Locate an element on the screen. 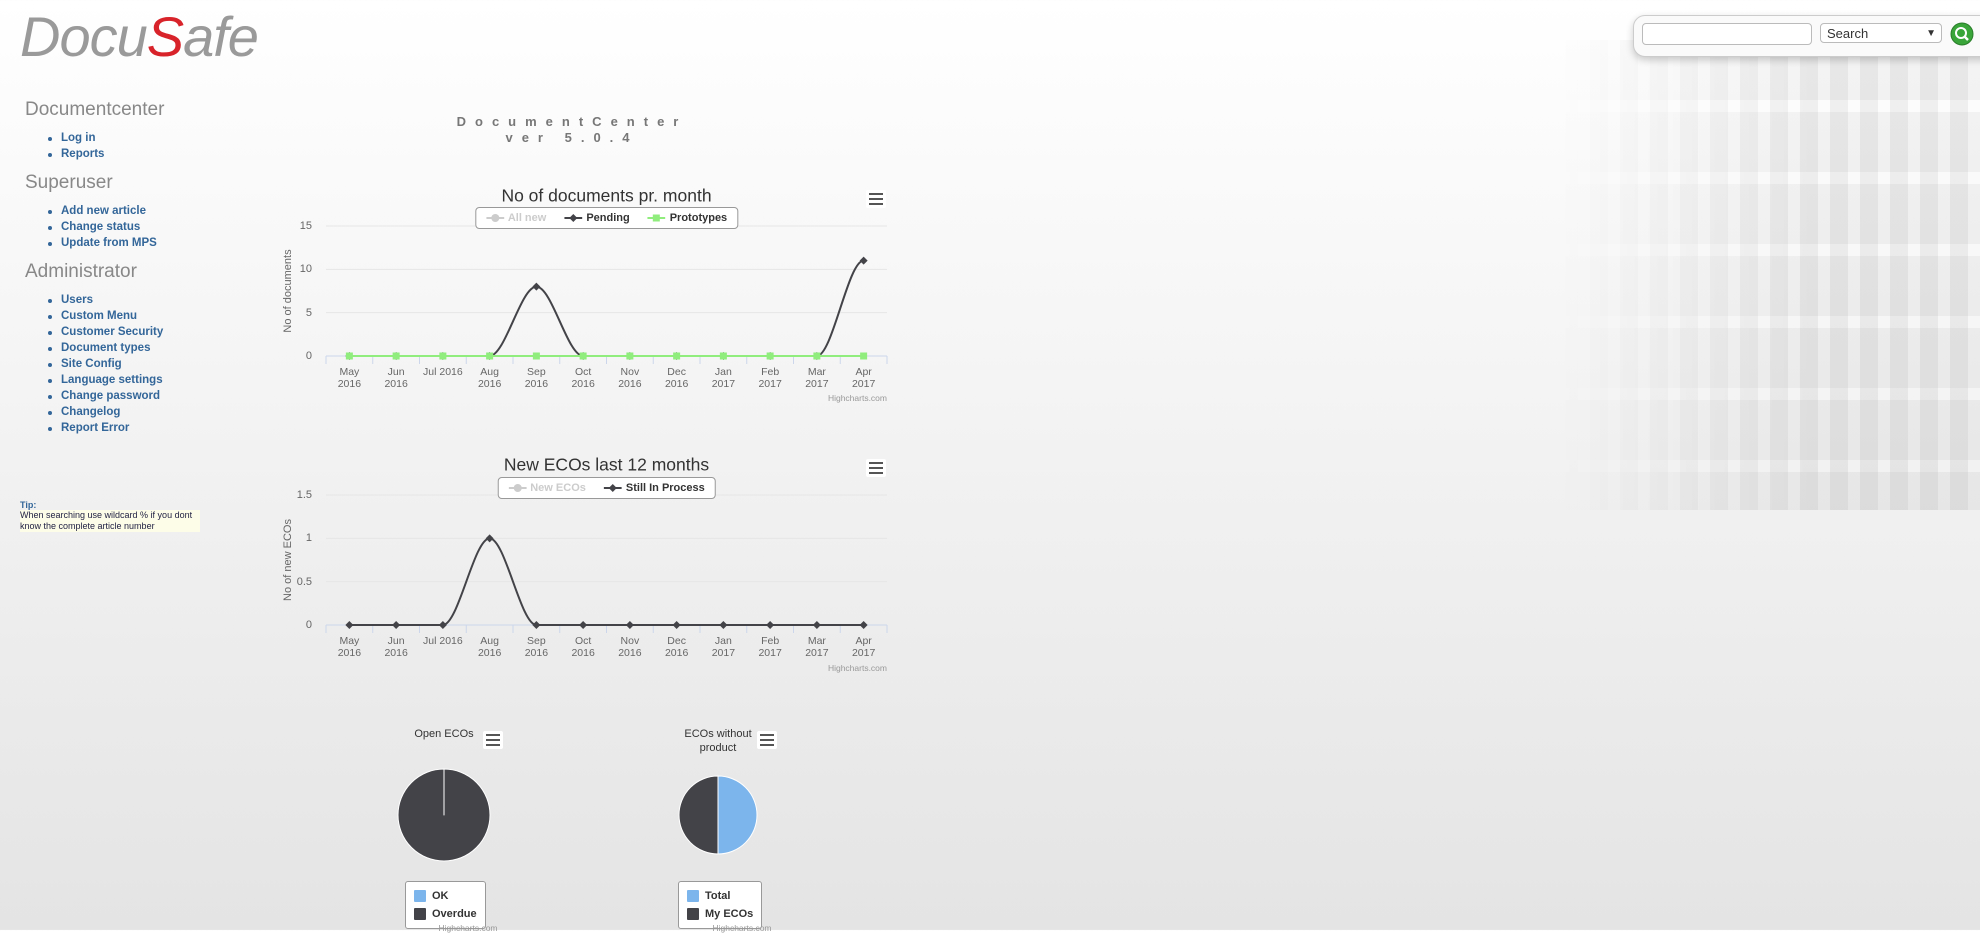  nav-link: Document types is located at coordinates (106, 348).